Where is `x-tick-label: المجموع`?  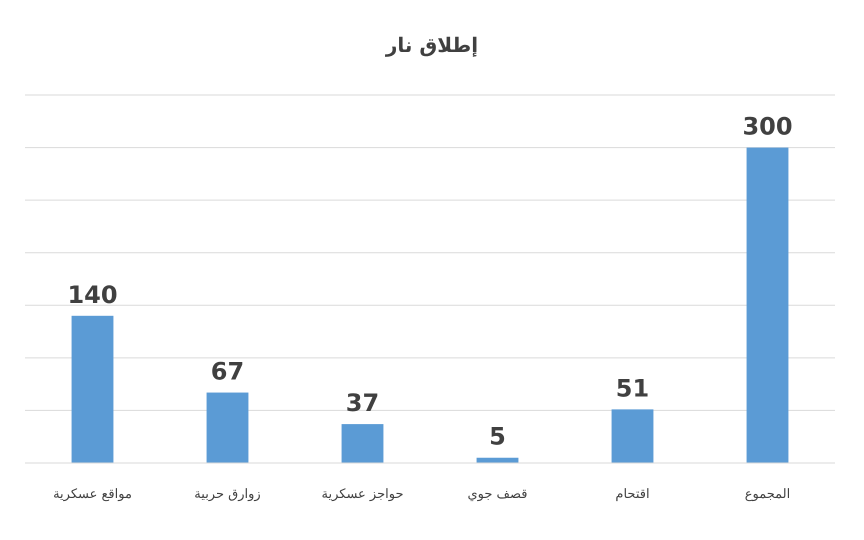
x-tick-label: المجموع is located at coordinates (767, 494).